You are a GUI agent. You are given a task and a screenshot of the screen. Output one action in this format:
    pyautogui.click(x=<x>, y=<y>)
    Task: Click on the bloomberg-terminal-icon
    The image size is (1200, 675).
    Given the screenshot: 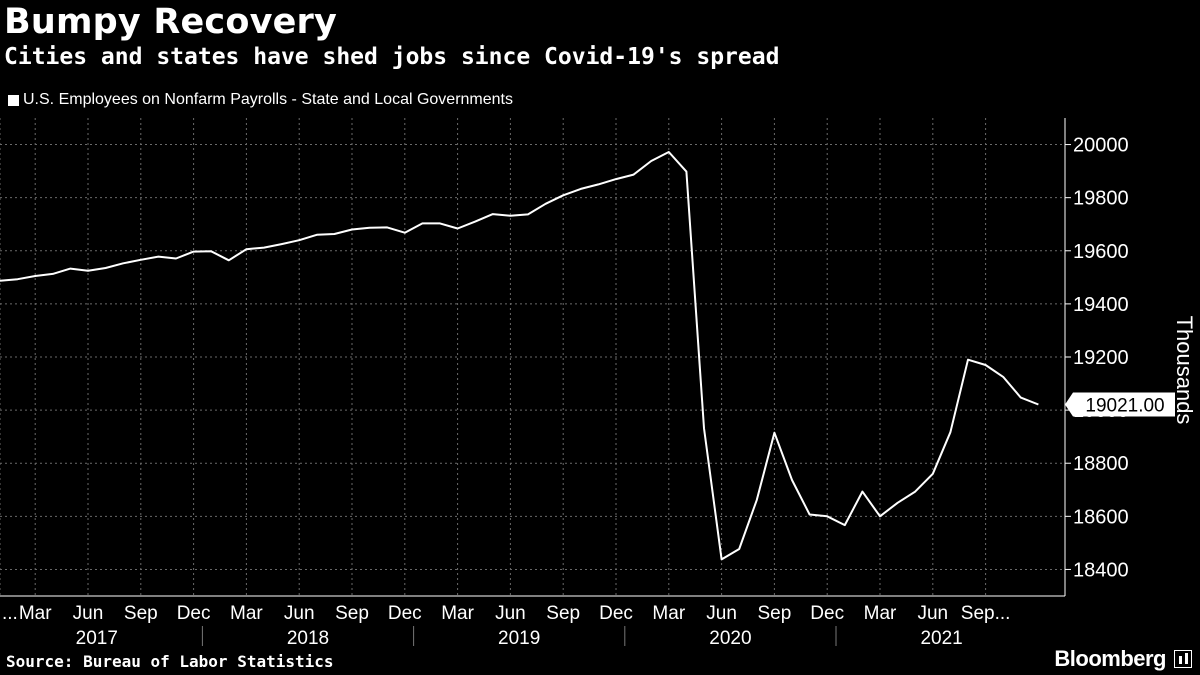 What is the action you would take?
    pyautogui.click(x=1183, y=659)
    